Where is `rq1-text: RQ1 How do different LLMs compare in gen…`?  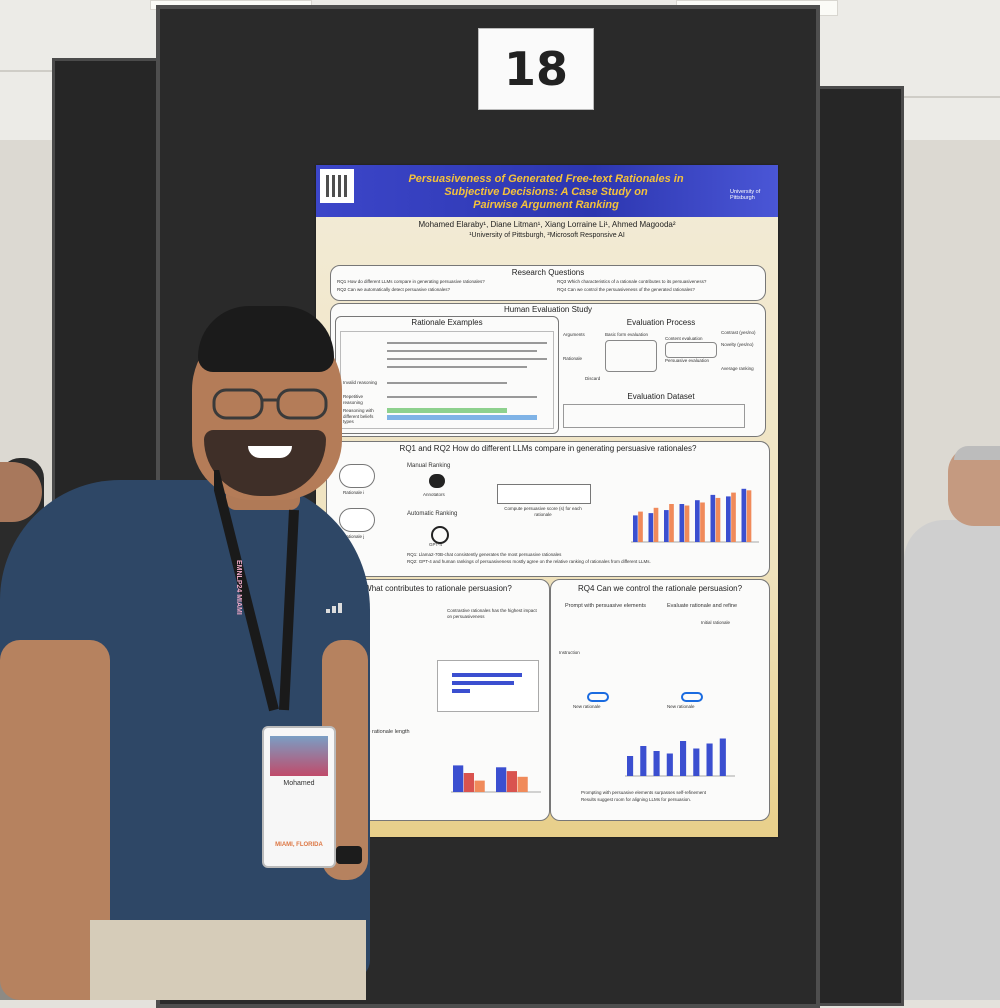
rq1-text: RQ1 How do different LLMs compare in gen… is located at coordinates (411, 281).